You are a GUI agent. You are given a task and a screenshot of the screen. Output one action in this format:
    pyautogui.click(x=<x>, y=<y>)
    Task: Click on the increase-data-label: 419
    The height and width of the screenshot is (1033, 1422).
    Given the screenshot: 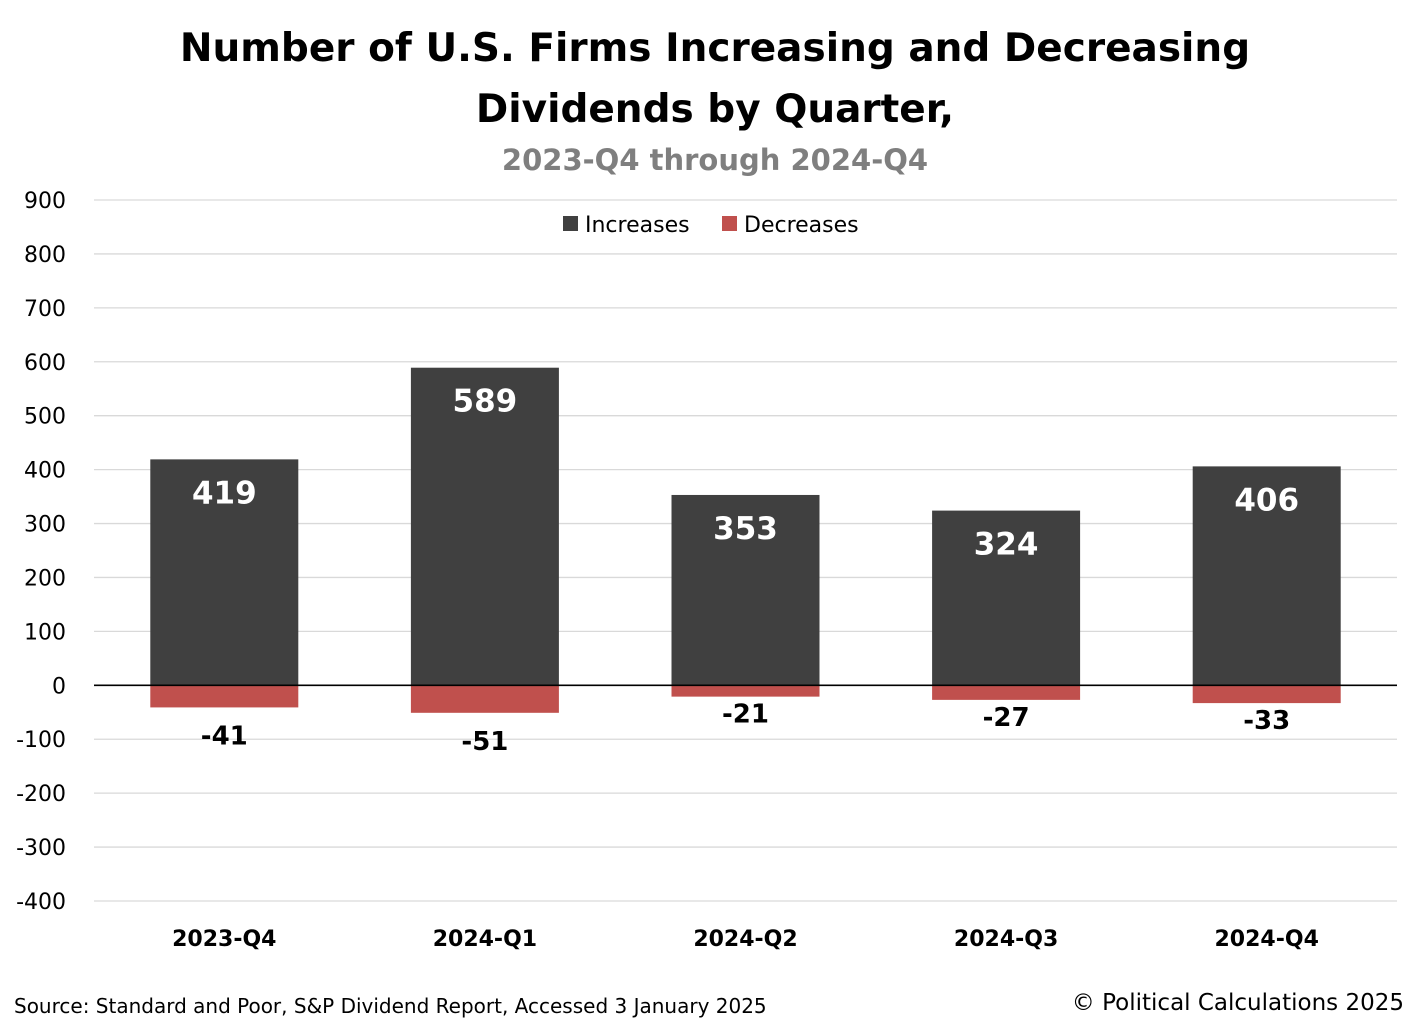 What is the action you would take?
    pyautogui.click(x=224, y=493)
    